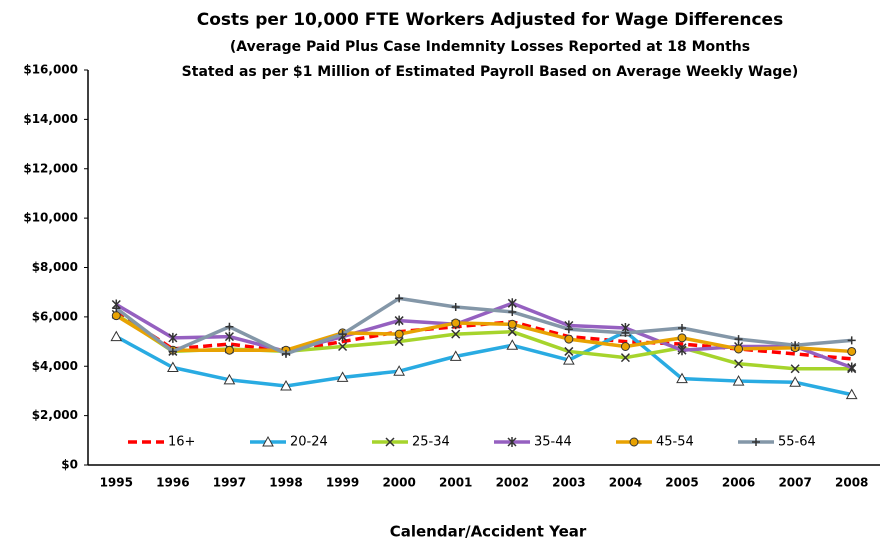 This screenshot has width=885, height=549. Describe the element at coordinates (50, 218) in the screenshot. I see `y-tick-label: $10,000` at that location.